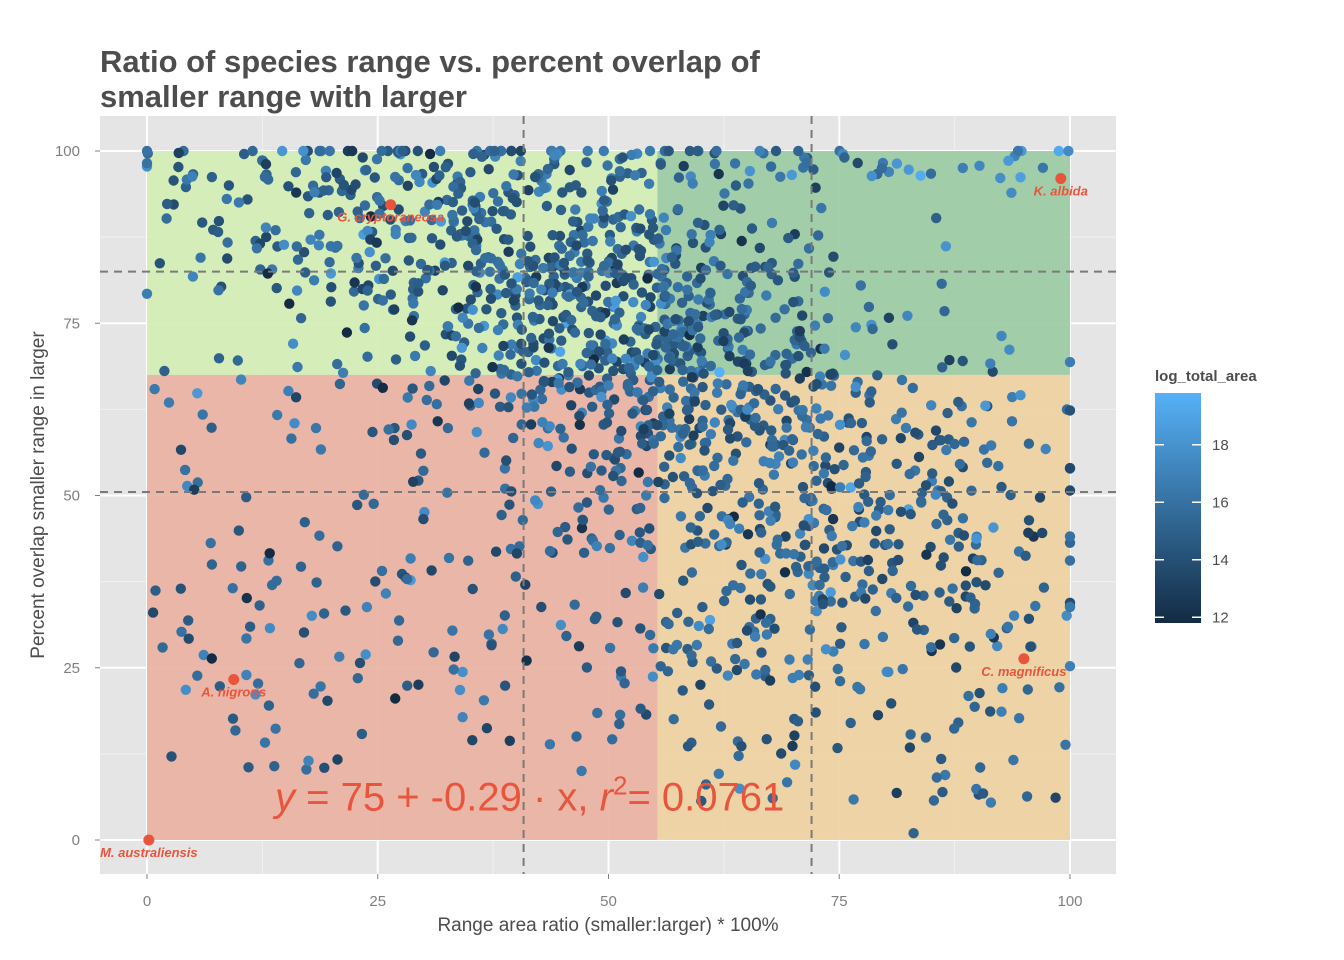  What do you see at coordinates (234, 679) in the screenshot?
I see `highlighted-point` at bounding box center [234, 679].